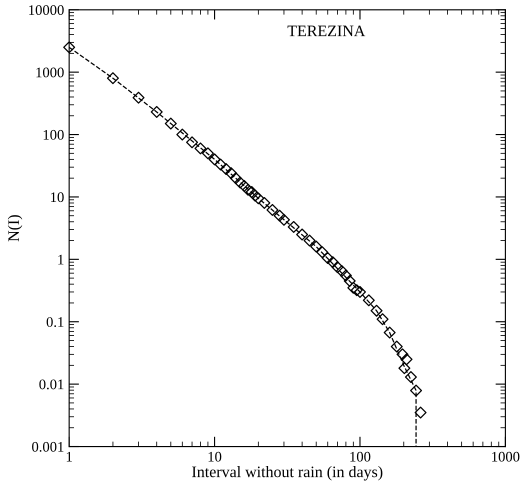  Describe the element at coordinates (360, 457) in the screenshot. I see `x-tick-label: 100` at that location.